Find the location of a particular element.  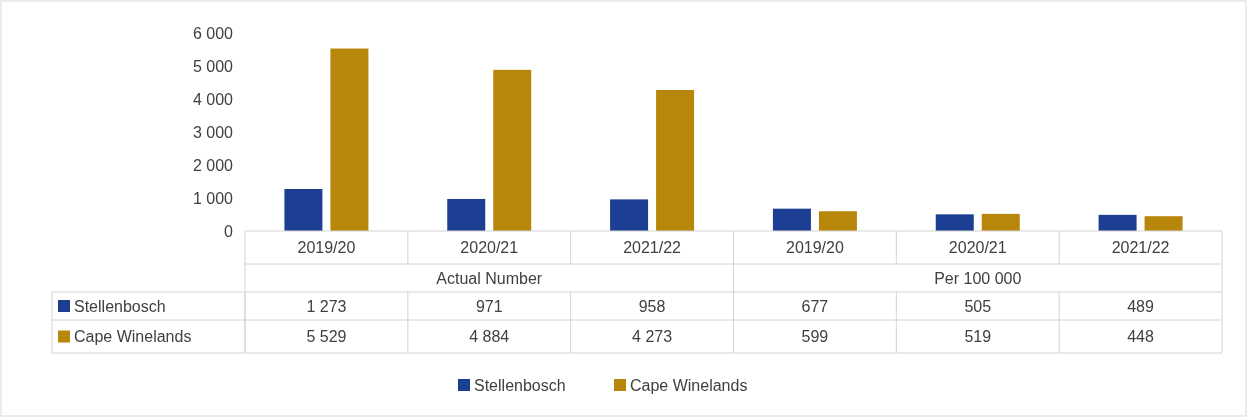

text: Stellenbosch is located at coordinates (520, 385).